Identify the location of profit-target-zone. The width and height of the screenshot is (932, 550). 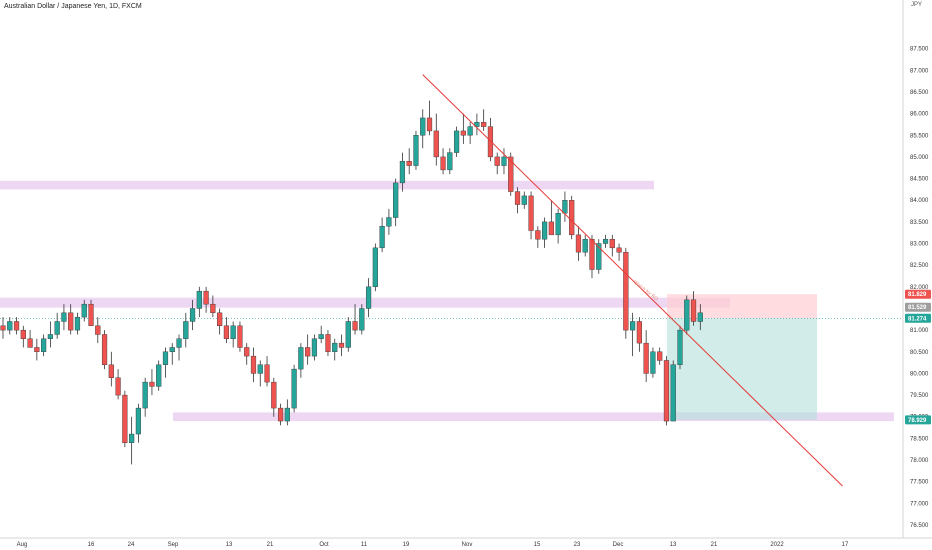
(742, 369).